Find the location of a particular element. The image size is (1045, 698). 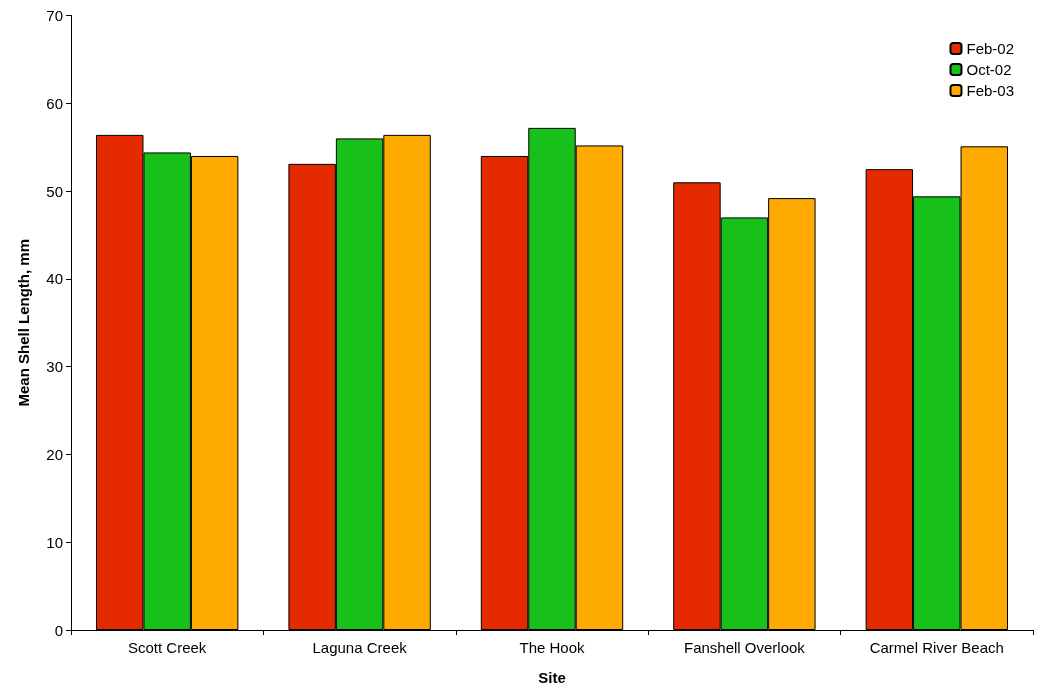

x-tick-label: Scott Creek is located at coordinates (167, 647).